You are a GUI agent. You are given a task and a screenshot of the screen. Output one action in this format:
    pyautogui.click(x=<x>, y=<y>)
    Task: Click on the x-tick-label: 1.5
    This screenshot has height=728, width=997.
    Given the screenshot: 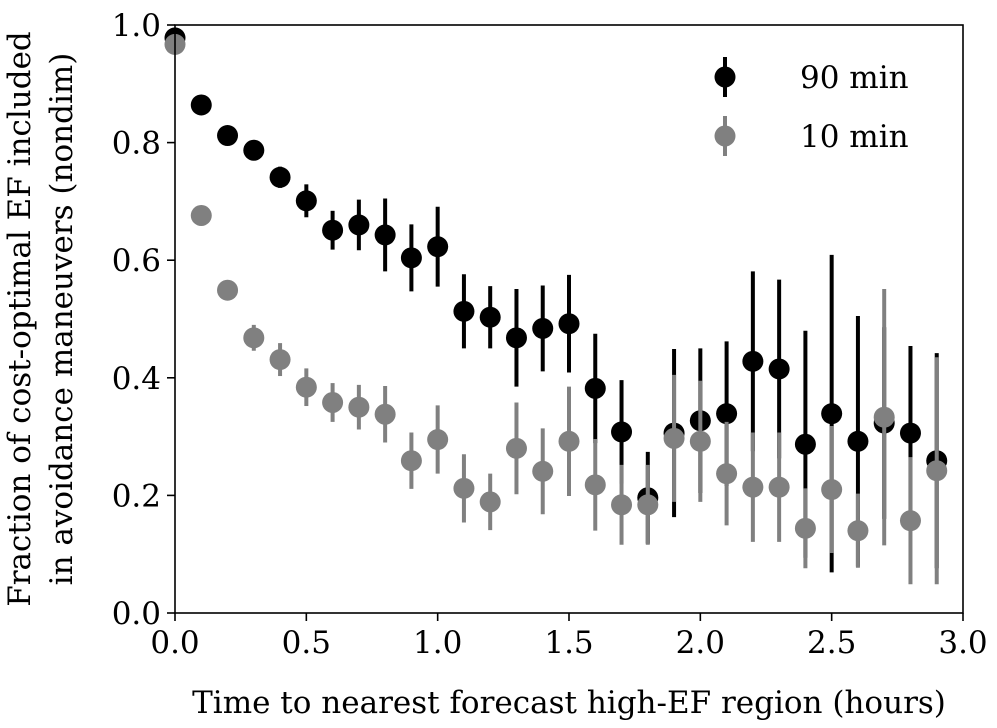 What is the action you would take?
    pyautogui.click(x=568, y=643)
    